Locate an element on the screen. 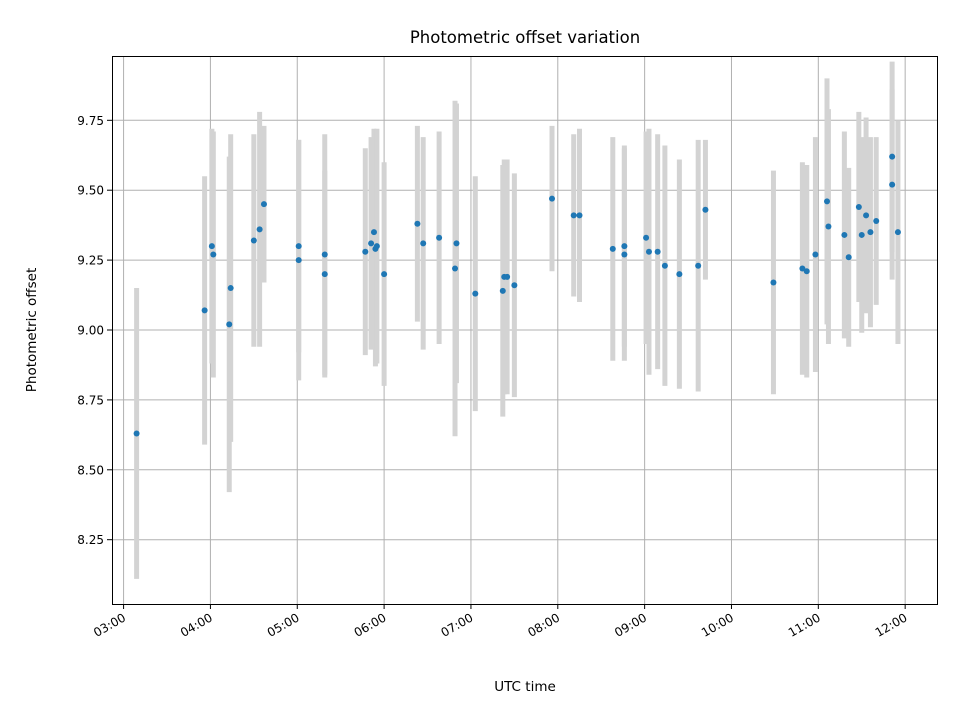 The height and width of the screenshot is (720, 960). x-axis-label: UTC time is located at coordinates (525, 687).